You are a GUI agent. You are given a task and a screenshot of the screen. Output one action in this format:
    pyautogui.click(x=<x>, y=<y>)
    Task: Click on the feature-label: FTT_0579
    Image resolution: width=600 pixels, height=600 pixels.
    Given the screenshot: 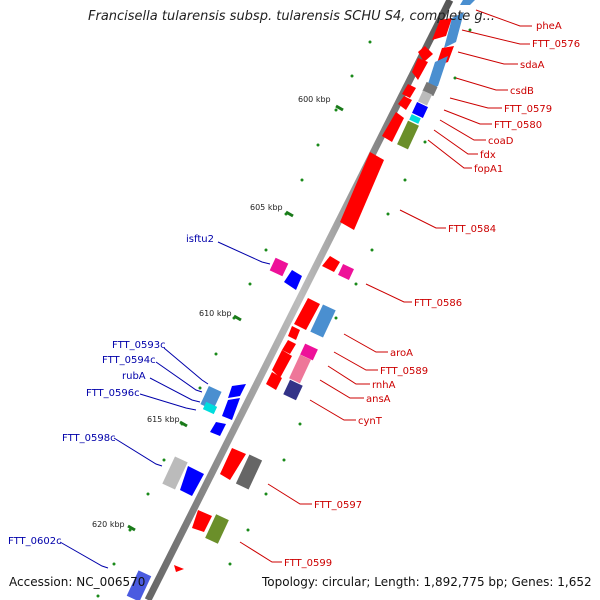 What is the action you would take?
    pyautogui.click(x=528, y=109)
    